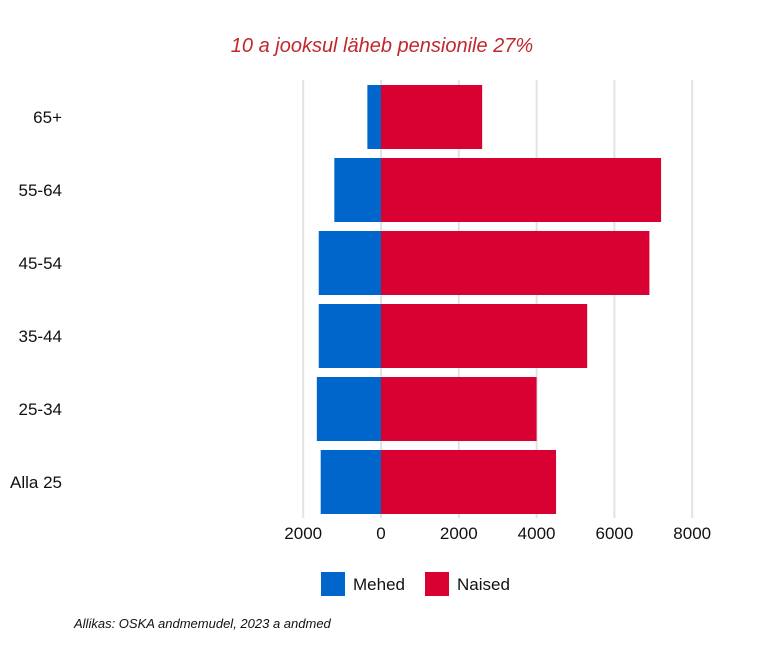 The image size is (768, 645). I want to click on x-tick-label-2: 2000, so click(459, 533).